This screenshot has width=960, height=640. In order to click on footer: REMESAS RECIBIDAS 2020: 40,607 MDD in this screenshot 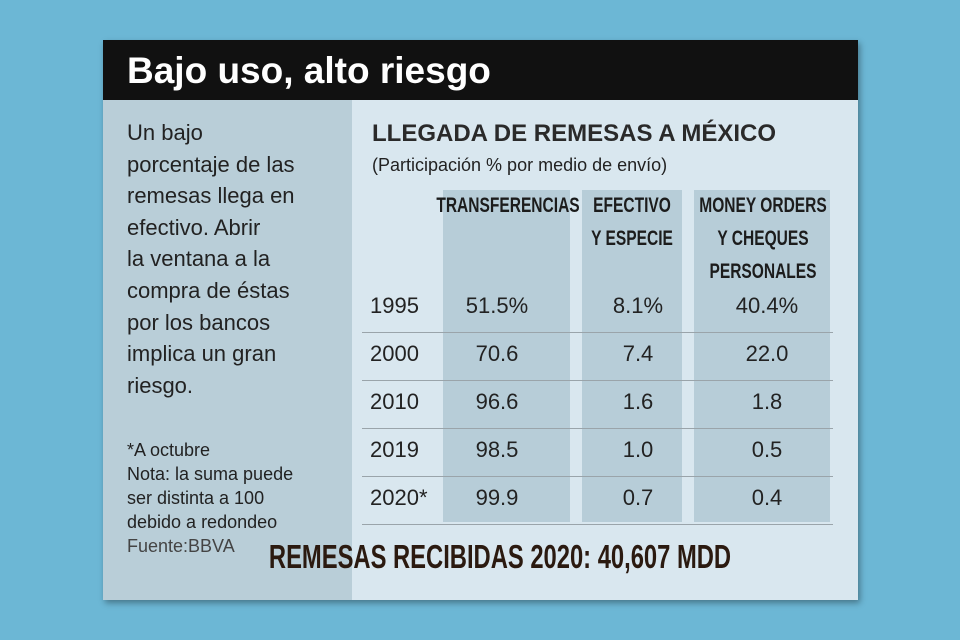, I will do `click(500, 556)`.